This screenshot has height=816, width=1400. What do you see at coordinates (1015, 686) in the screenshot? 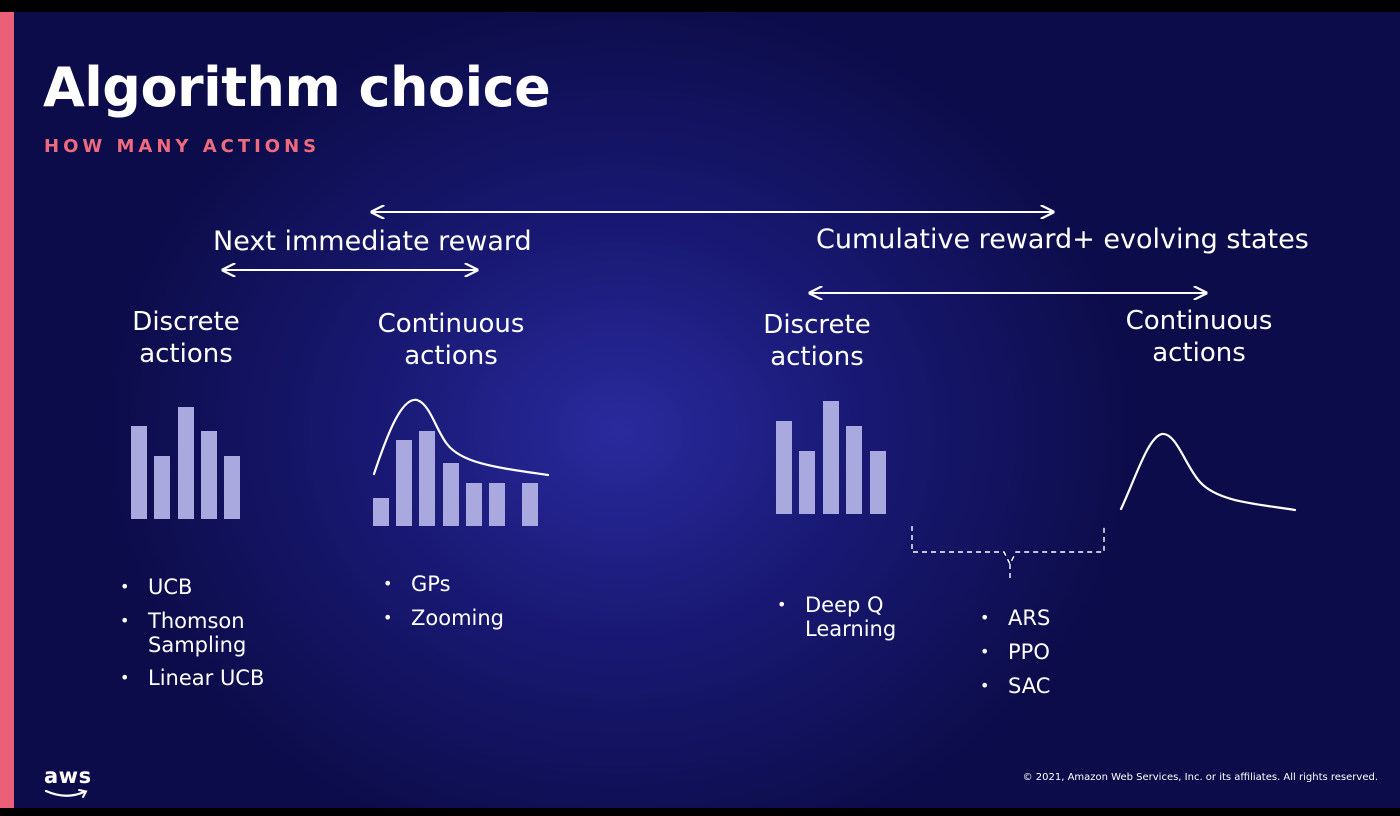
I see `list-item: SAC` at bounding box center [1015, 686].